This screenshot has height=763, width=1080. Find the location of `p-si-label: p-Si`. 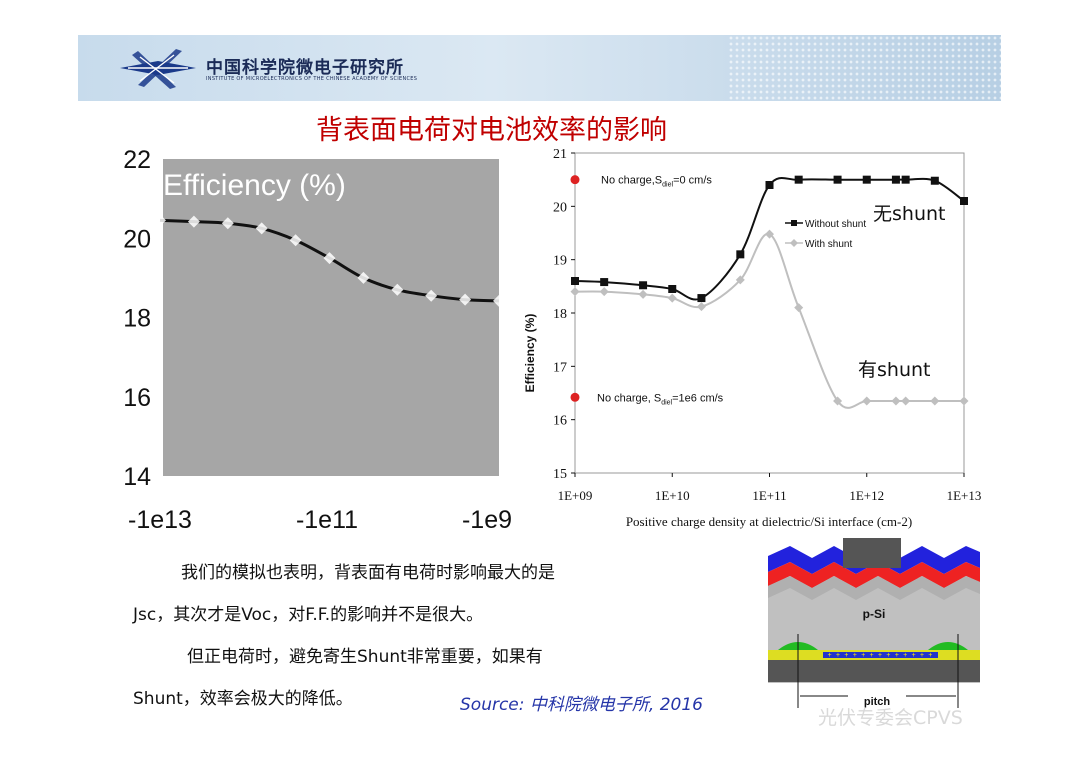

p-si-label: p-Si is located at coordinates (874, 614).